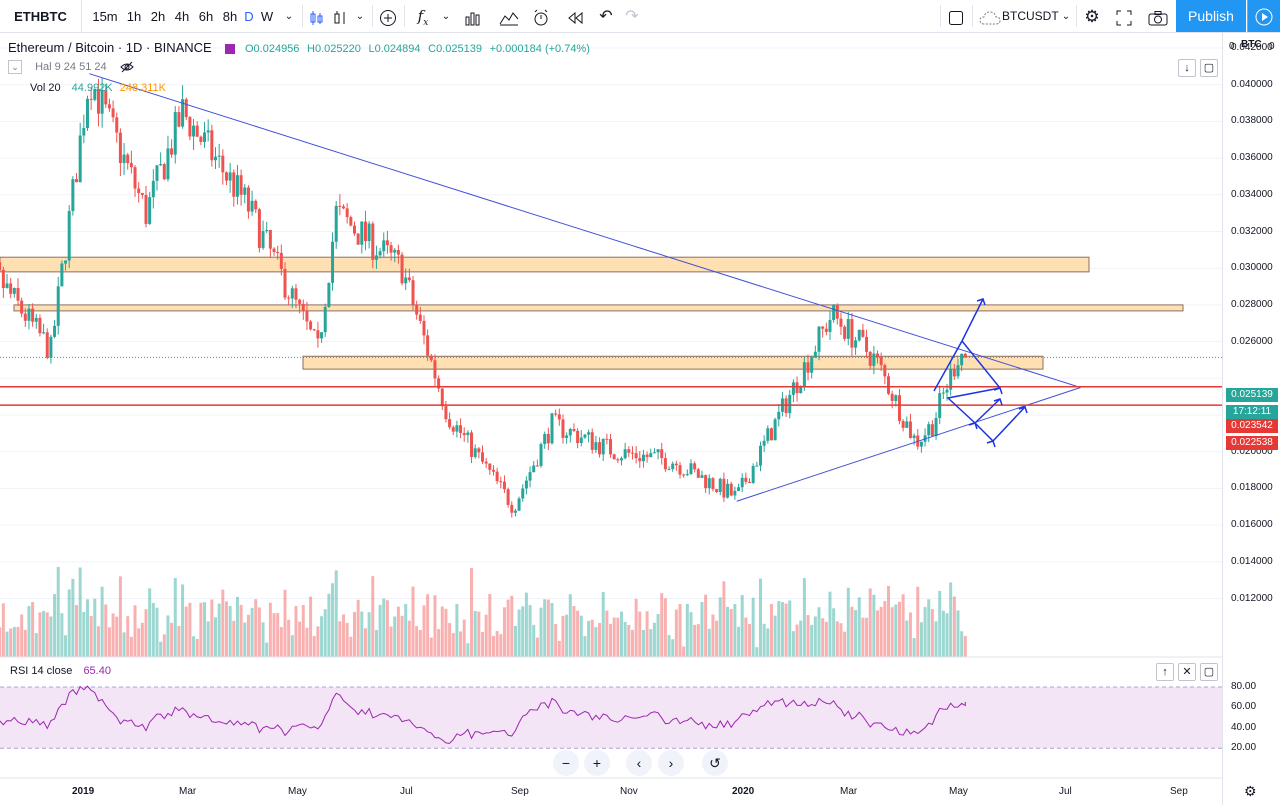  Describe the element at coordinates (541, 16) in the screenshot. I see `alert-icon` at that location.